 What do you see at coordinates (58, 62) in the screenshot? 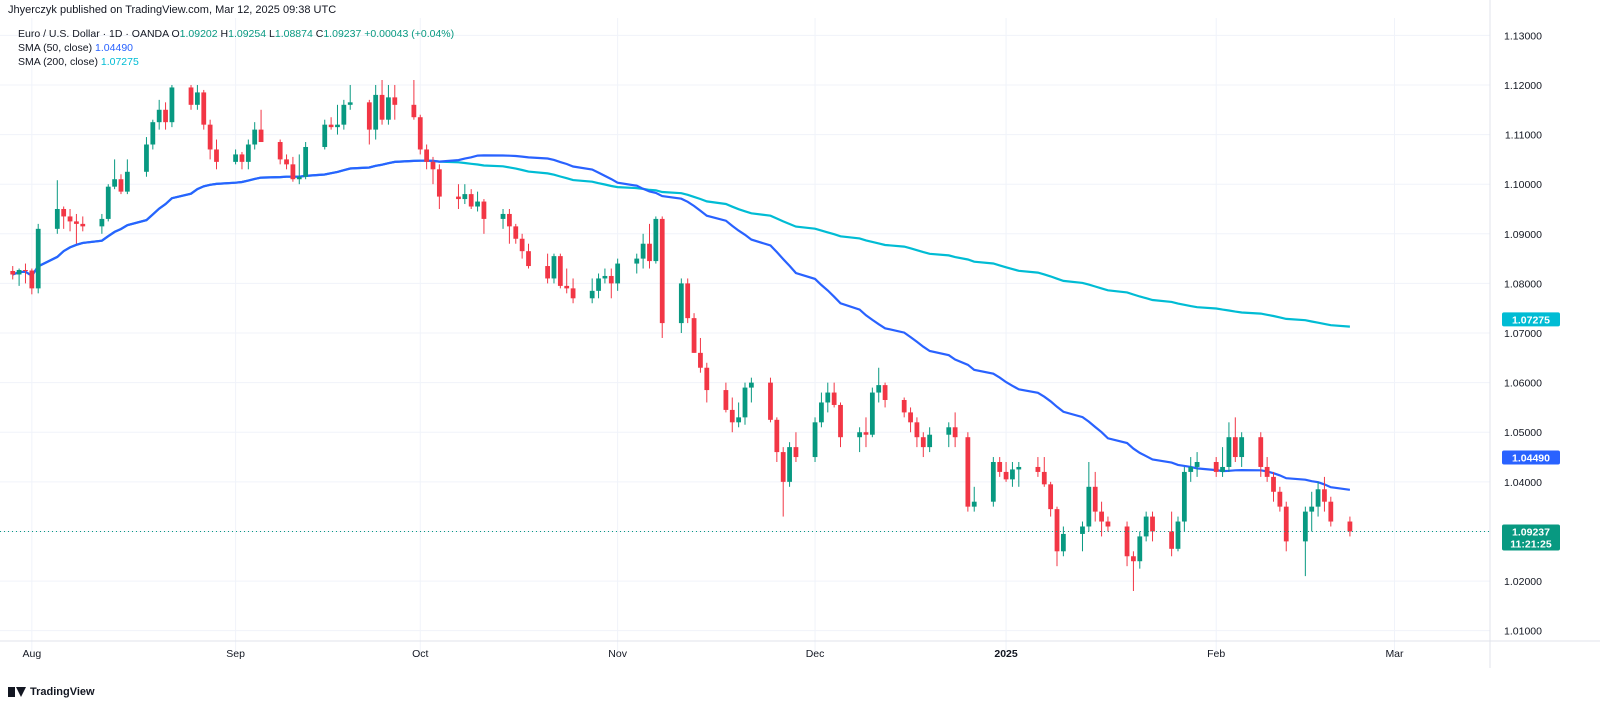
I see `sma200-label: SMA (200, close)` at bounding box center [58, 62].